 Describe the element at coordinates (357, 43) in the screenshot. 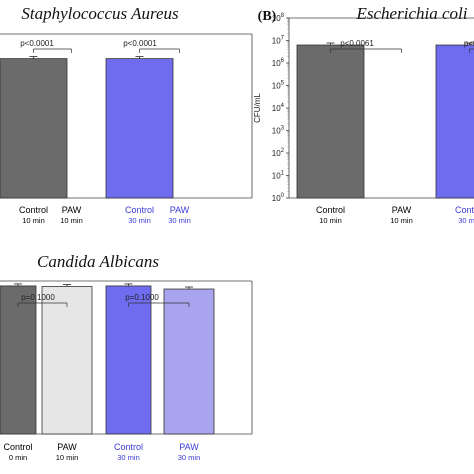

I see `chart-2-p-value-1: p<0.0061` at that location.